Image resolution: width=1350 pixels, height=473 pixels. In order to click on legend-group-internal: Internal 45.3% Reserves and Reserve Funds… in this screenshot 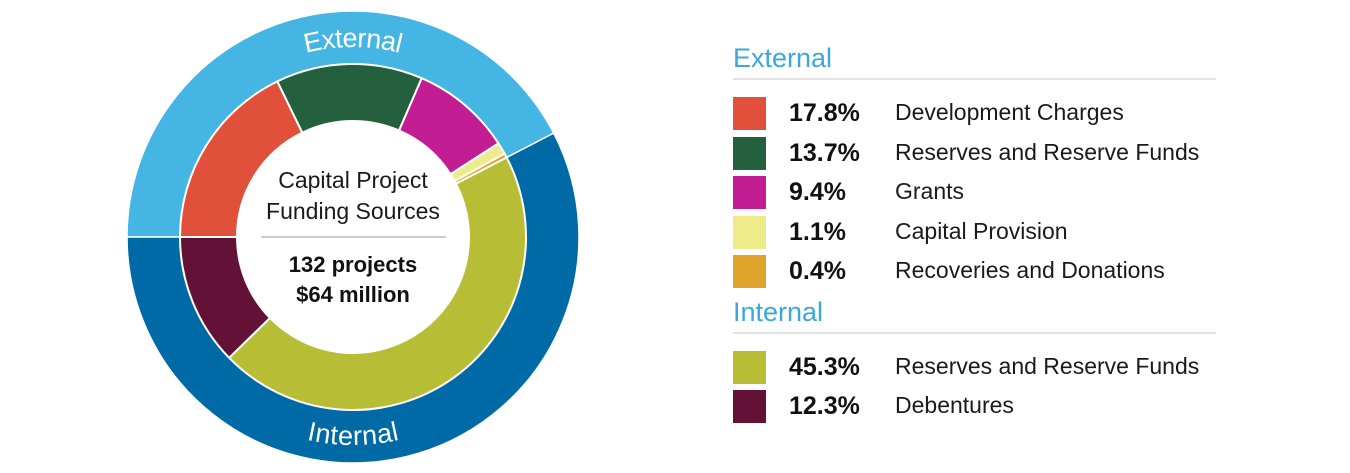, I will do `click(978, 362)`.